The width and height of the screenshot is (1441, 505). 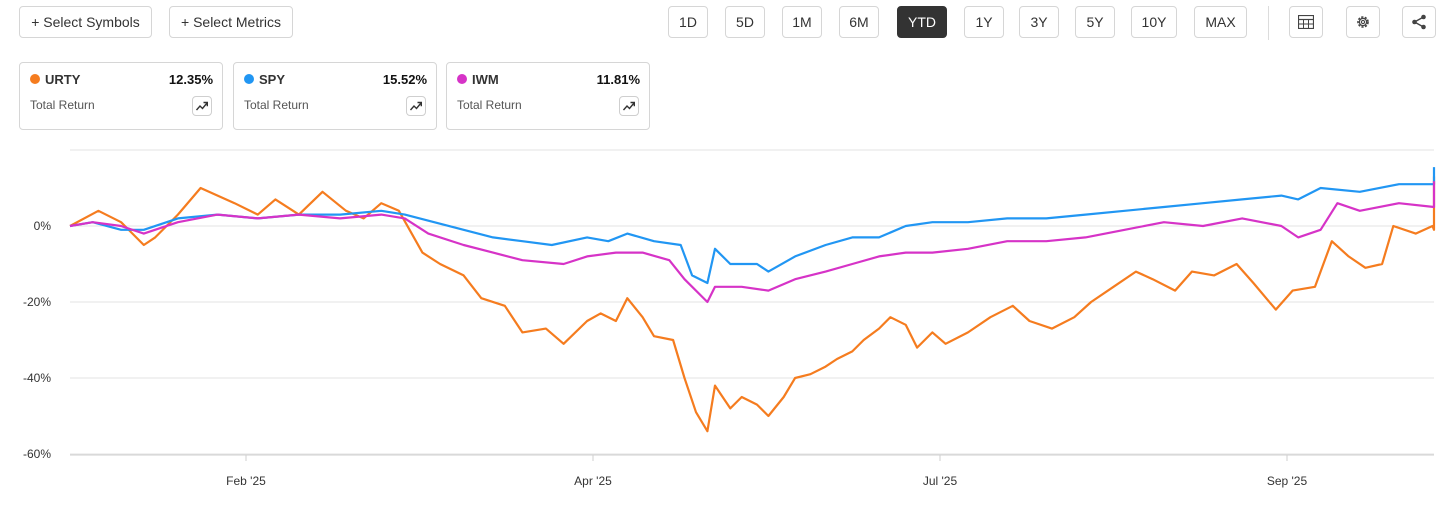 I want to click on x-tick-label: Apr '25, so click(x=593, y=481).